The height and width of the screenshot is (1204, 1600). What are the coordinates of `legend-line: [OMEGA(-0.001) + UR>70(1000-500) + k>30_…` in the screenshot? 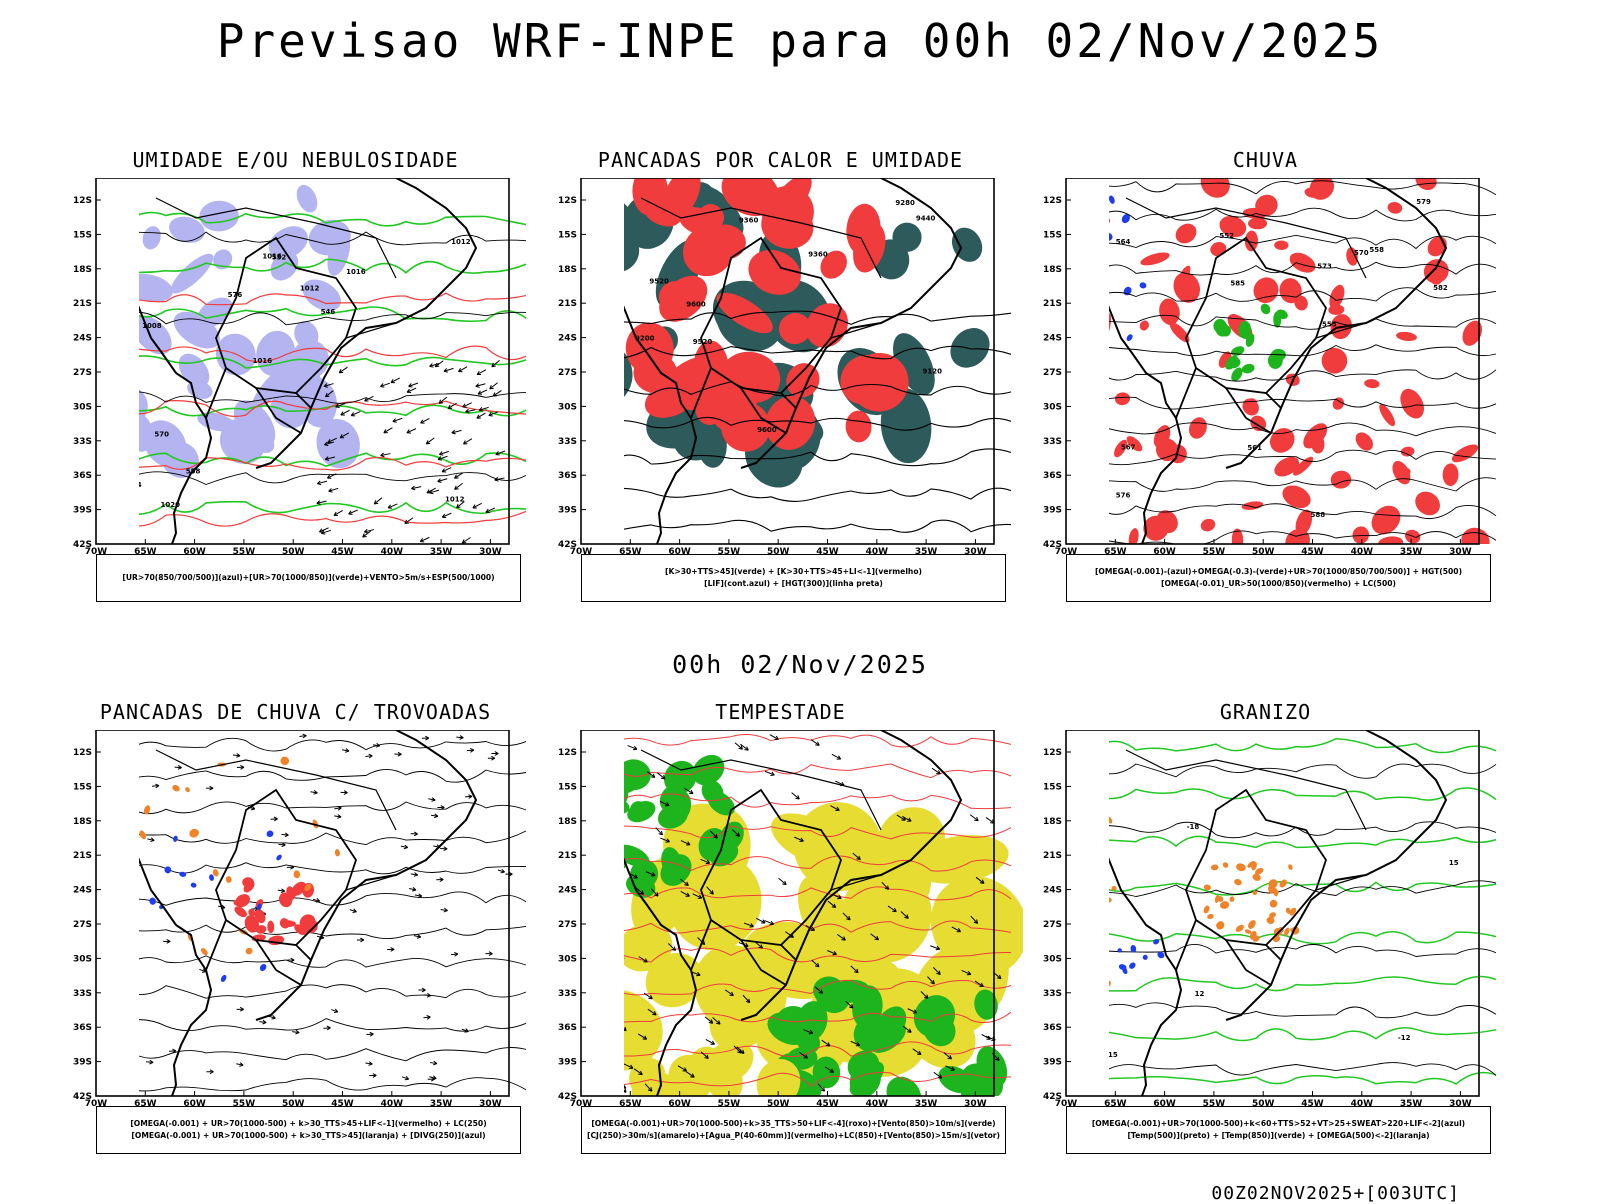 It's located at (308, 1136).